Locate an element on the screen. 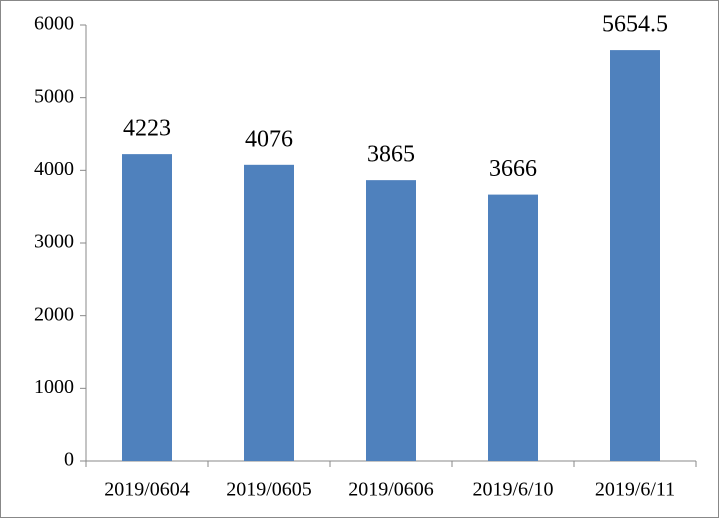 The height and width of the screenshot is (518, 719). value-label: 3666 is located at coordinates (513, 169).